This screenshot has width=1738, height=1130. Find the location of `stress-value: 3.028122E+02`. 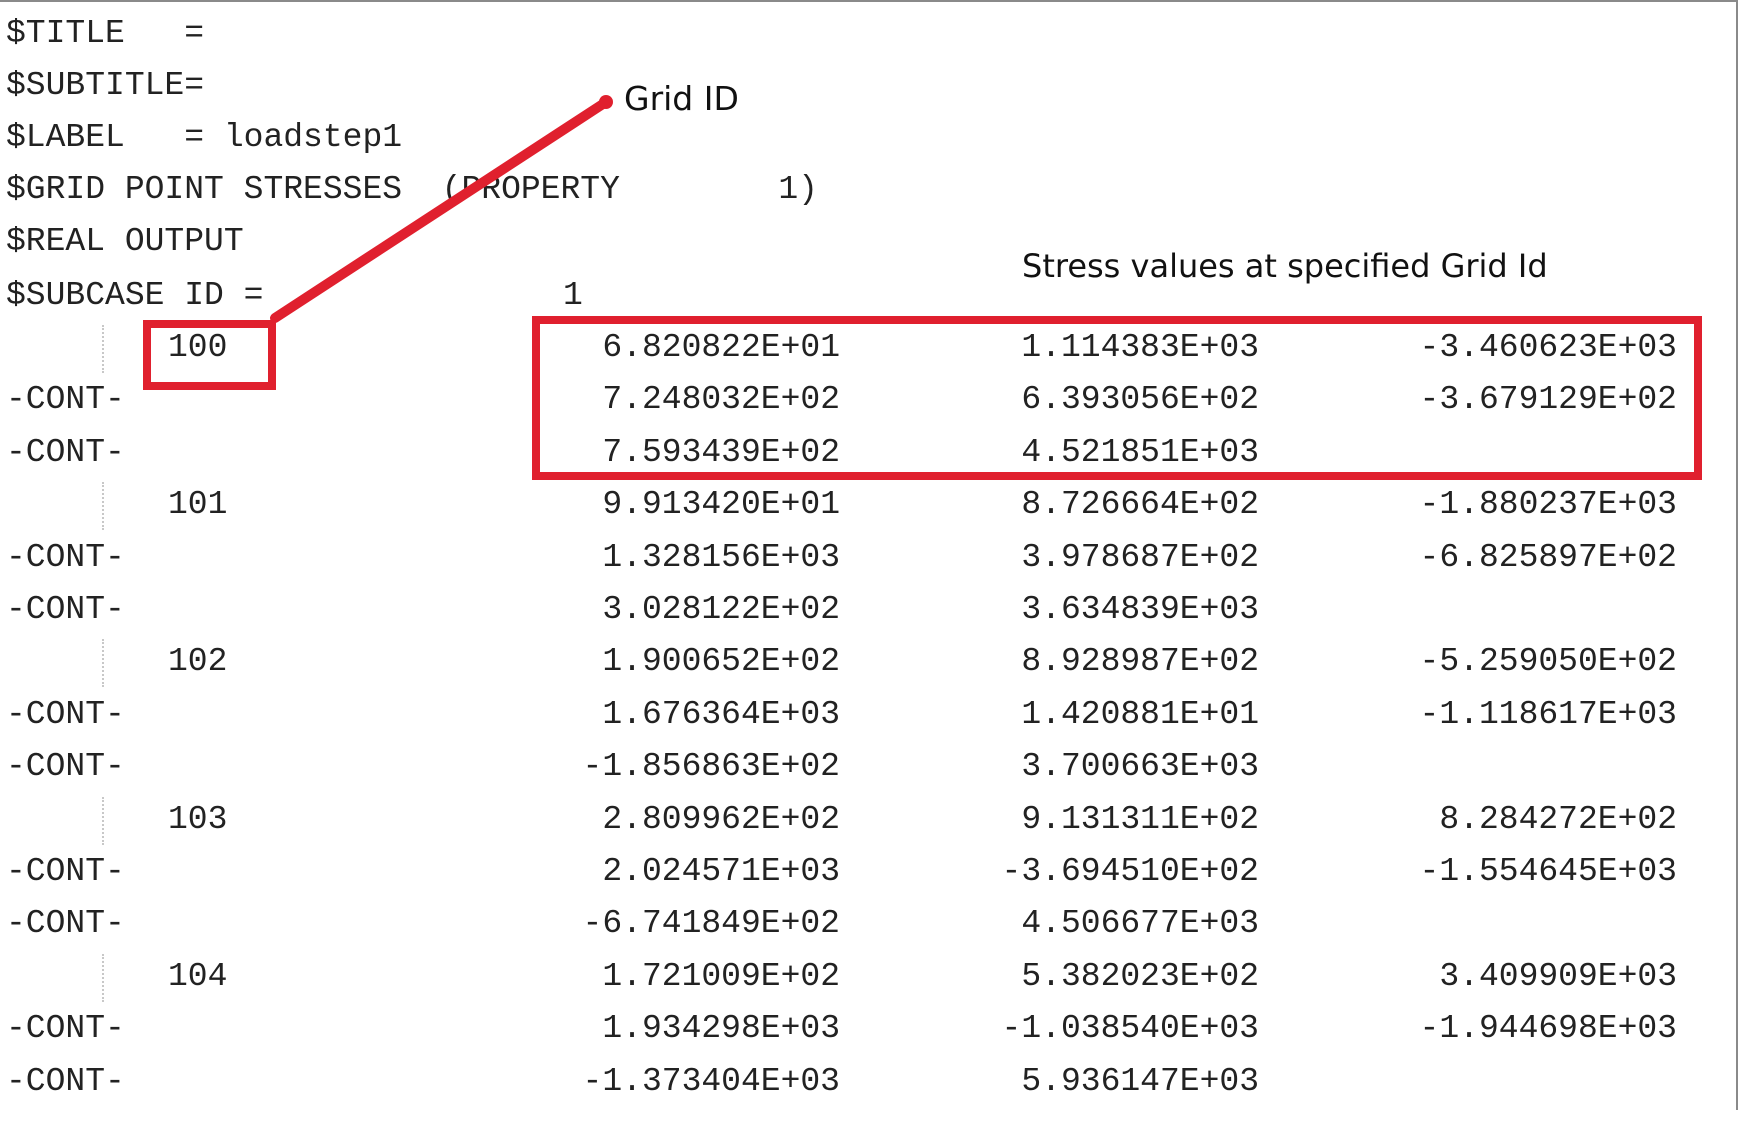

stress-value: 3.028122E+02 is located at coordinates (721, 609).